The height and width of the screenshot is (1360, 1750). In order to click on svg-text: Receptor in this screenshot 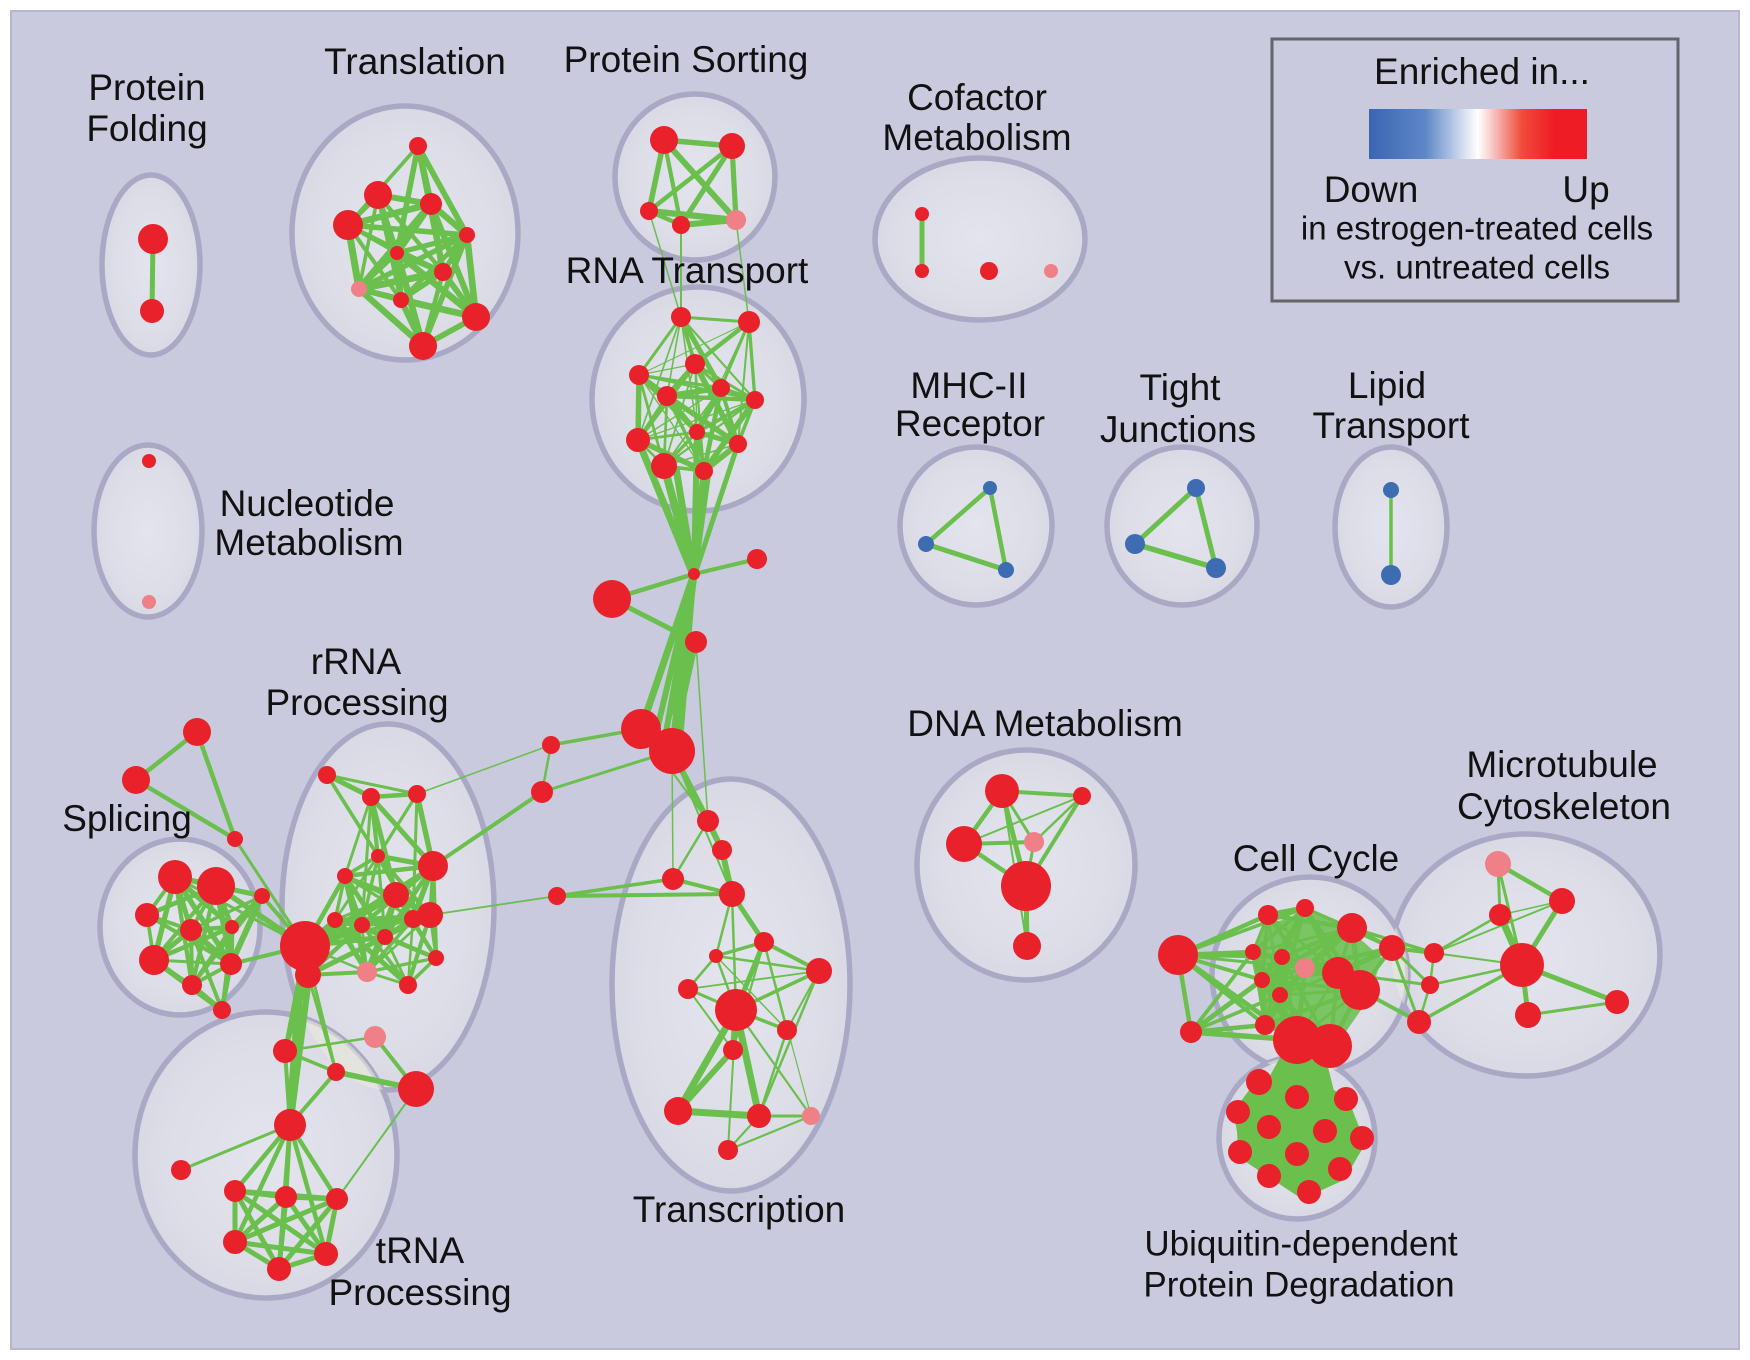, I will do `click(970, 423)`.